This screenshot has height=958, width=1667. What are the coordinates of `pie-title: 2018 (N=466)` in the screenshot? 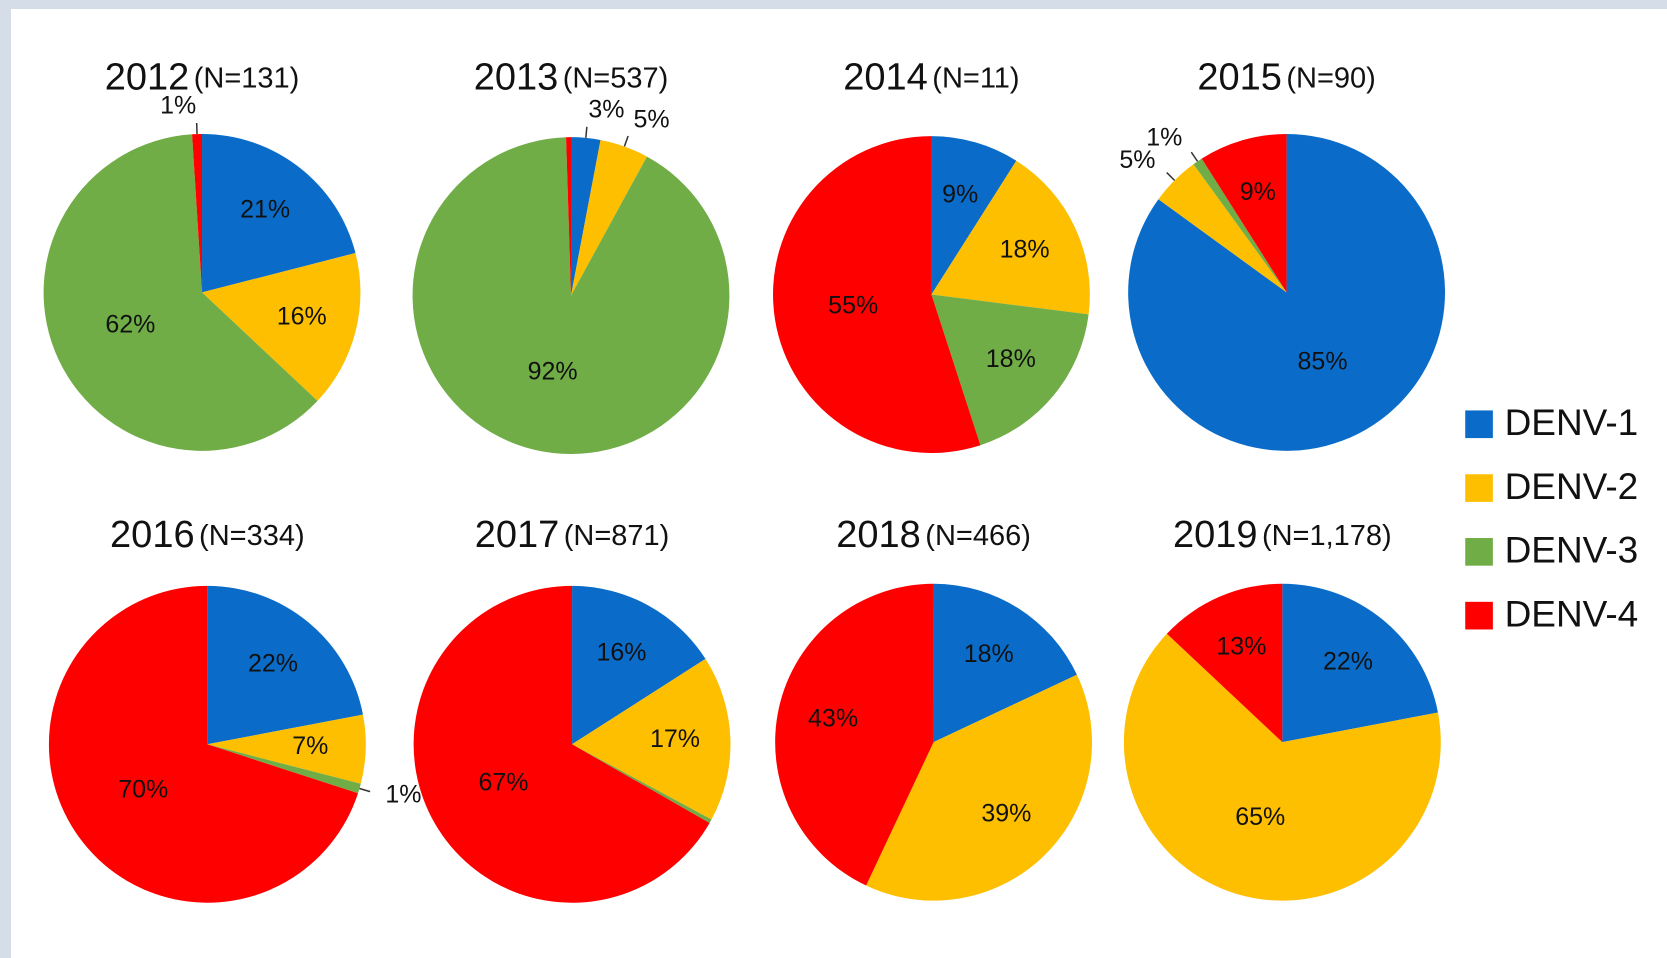 It's located at (933, 535).